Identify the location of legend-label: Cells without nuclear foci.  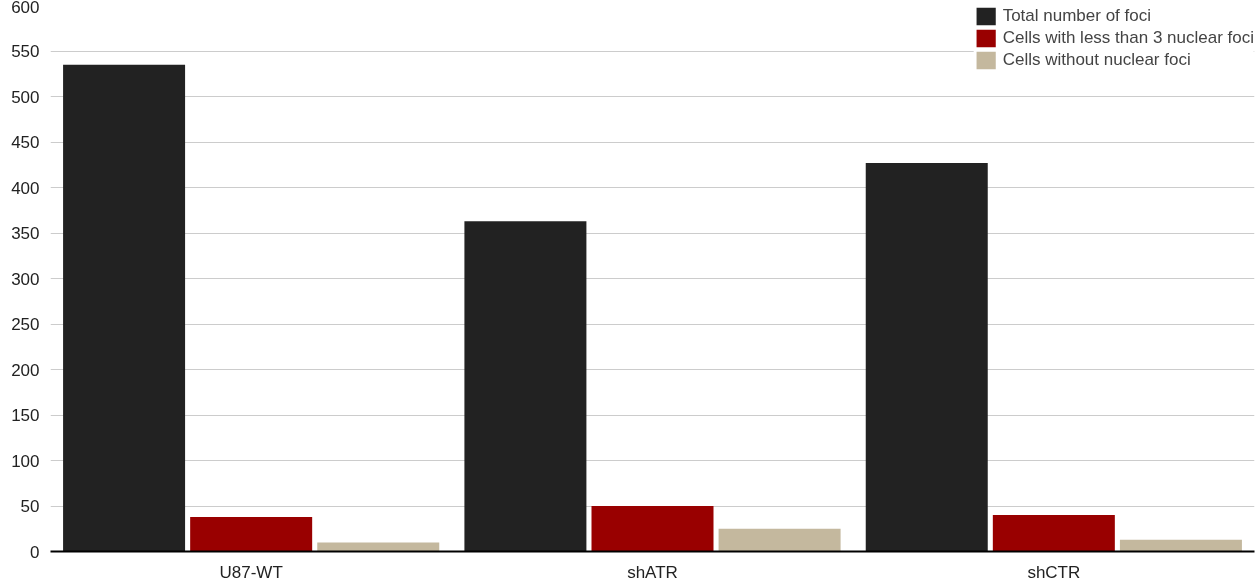
(1096, 60).